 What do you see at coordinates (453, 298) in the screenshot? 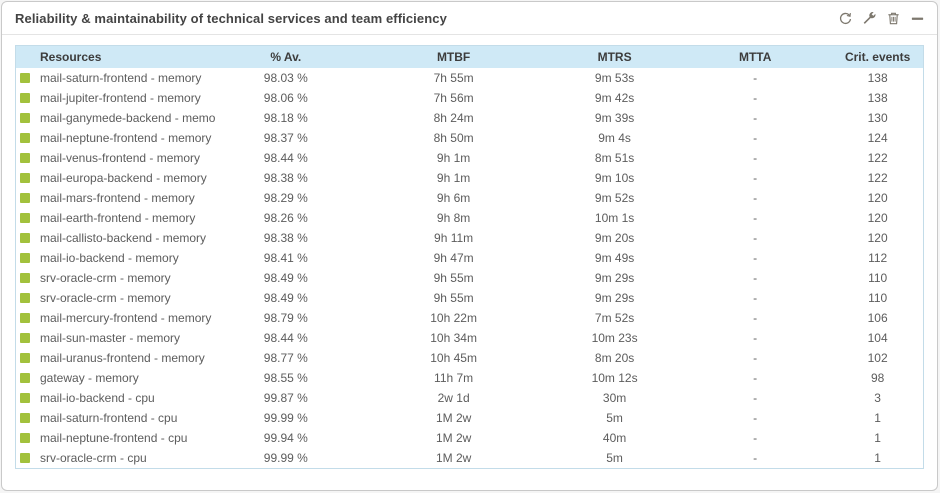
I see `mtbf-cell: 9h 55m` at bounding box center [453, 298].